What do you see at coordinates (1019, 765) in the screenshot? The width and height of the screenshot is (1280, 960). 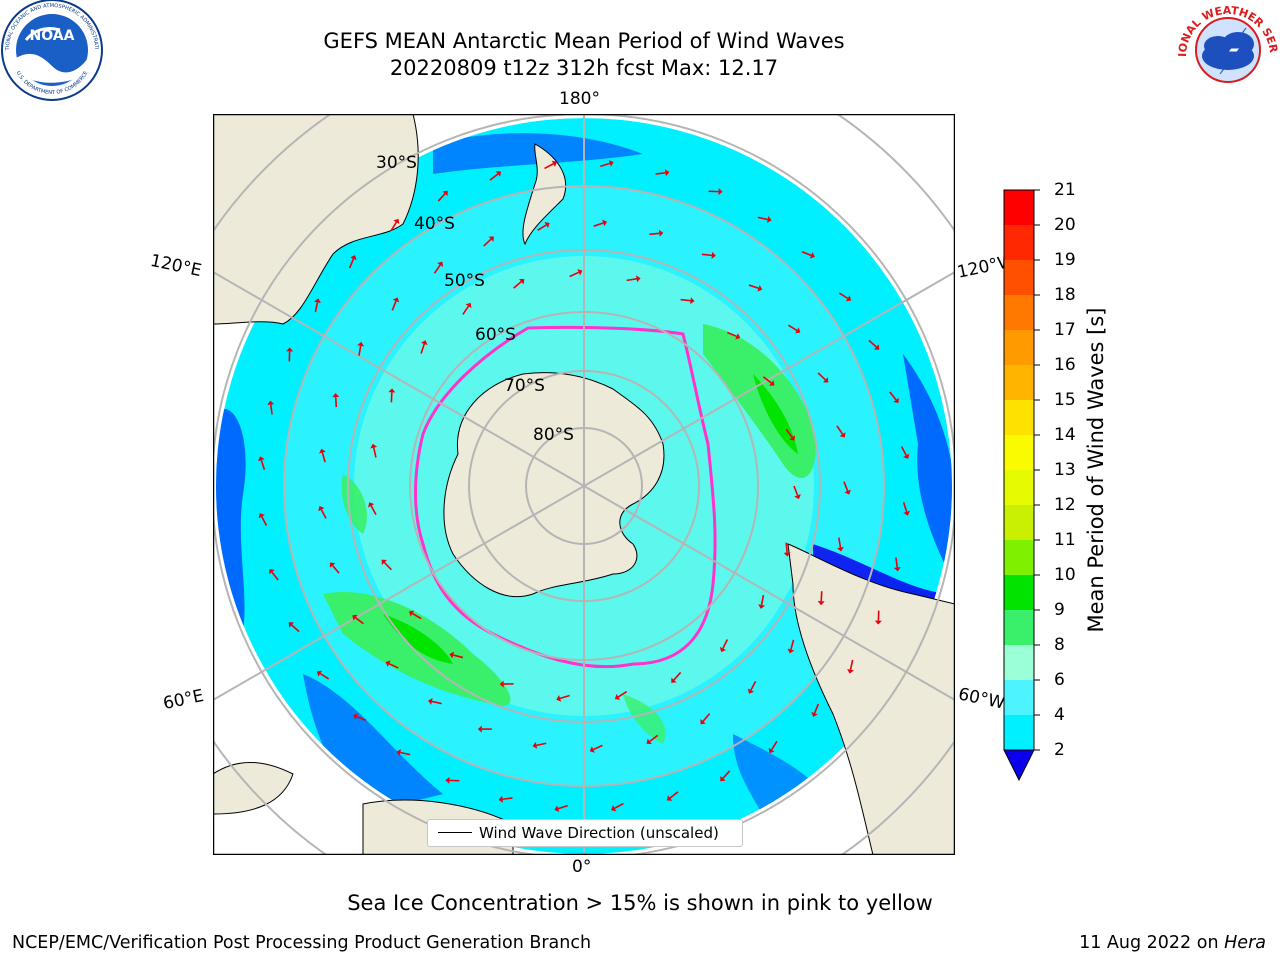 I see `colorbar-extend-triangle` at bounding box center [1019, 765].